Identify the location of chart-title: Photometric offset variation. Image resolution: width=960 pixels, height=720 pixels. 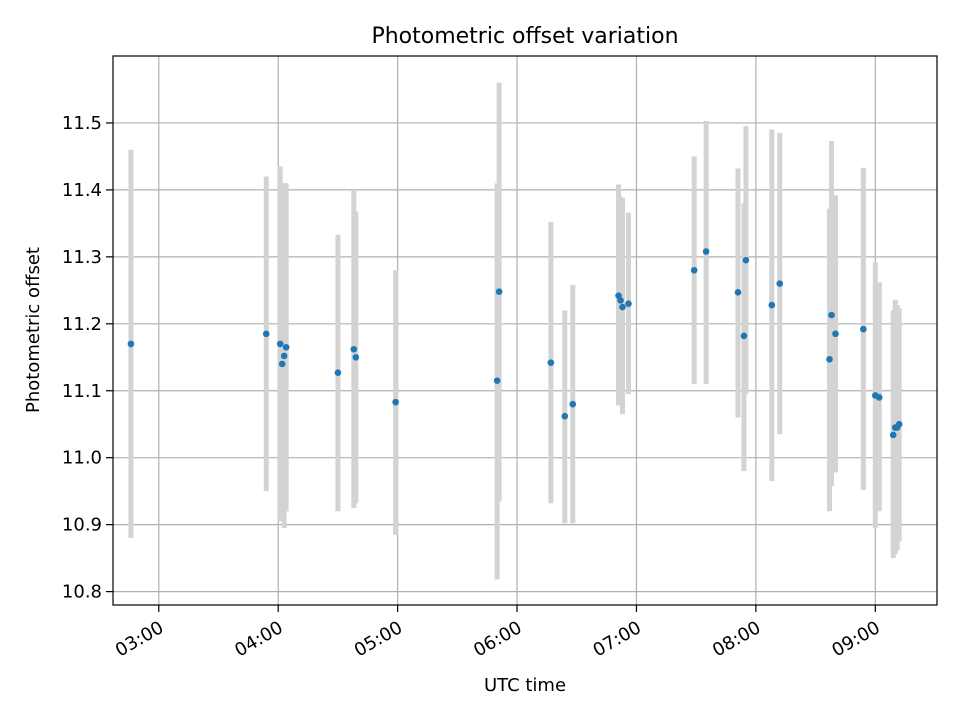
(524, 36).